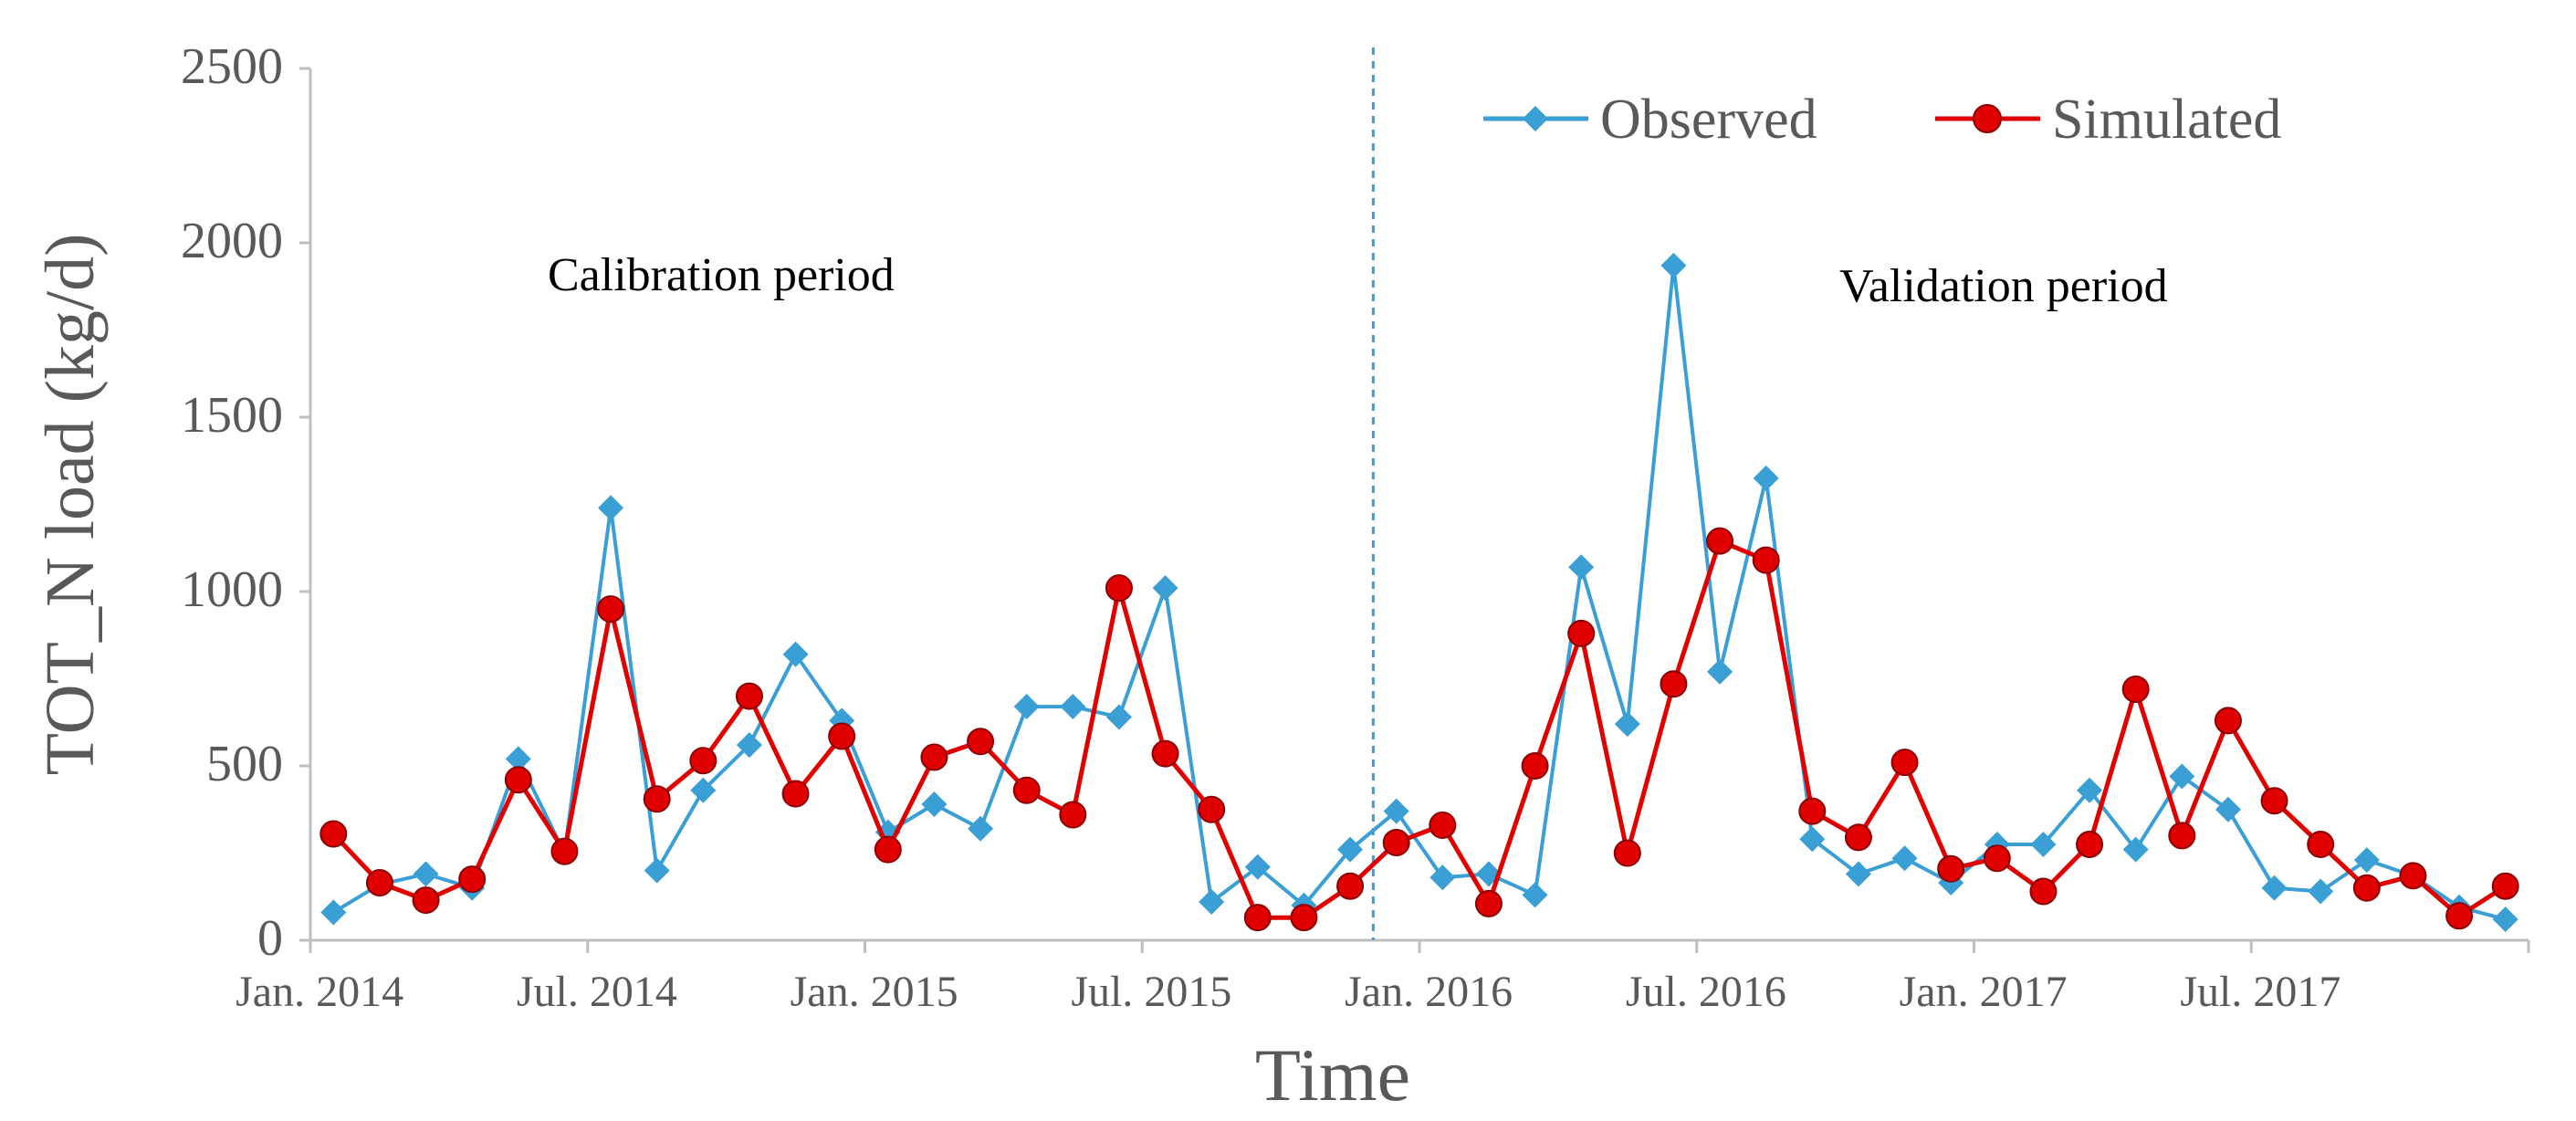  What do you see at coordinates (1706, 992) in the screenshot?
I see `x-tick-label: Jul. 2016` at bounding box center [1706, 992].